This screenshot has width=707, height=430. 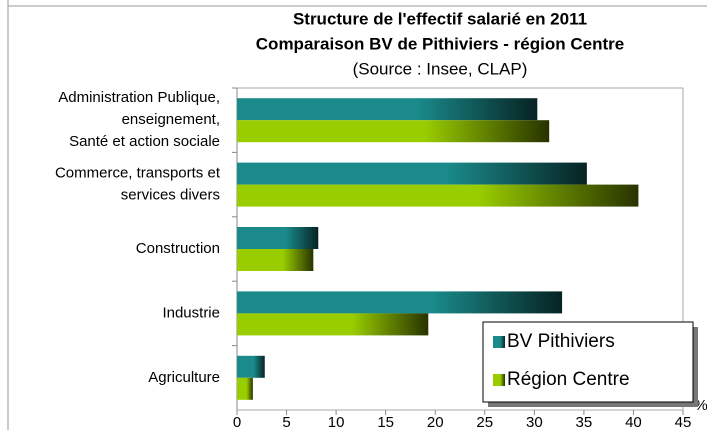 What do you see at coordinates (584, 422) in the screenshot?
I see `x-tick-label: 35` at bounding box center [584, 422].